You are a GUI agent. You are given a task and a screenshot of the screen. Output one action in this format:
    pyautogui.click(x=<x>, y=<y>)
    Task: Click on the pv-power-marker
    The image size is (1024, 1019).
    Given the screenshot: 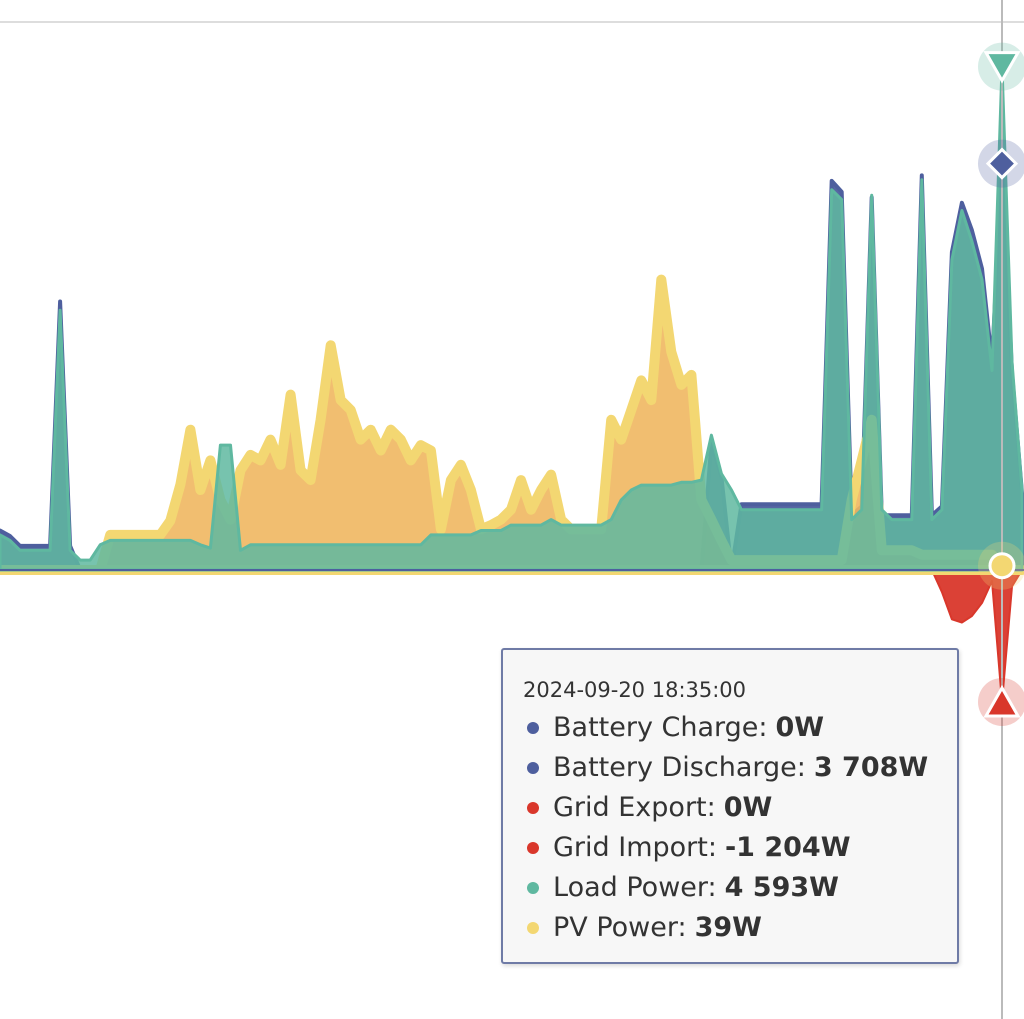 What is the action you would take?
    pyautogui.click(x=1001, y=565)
    